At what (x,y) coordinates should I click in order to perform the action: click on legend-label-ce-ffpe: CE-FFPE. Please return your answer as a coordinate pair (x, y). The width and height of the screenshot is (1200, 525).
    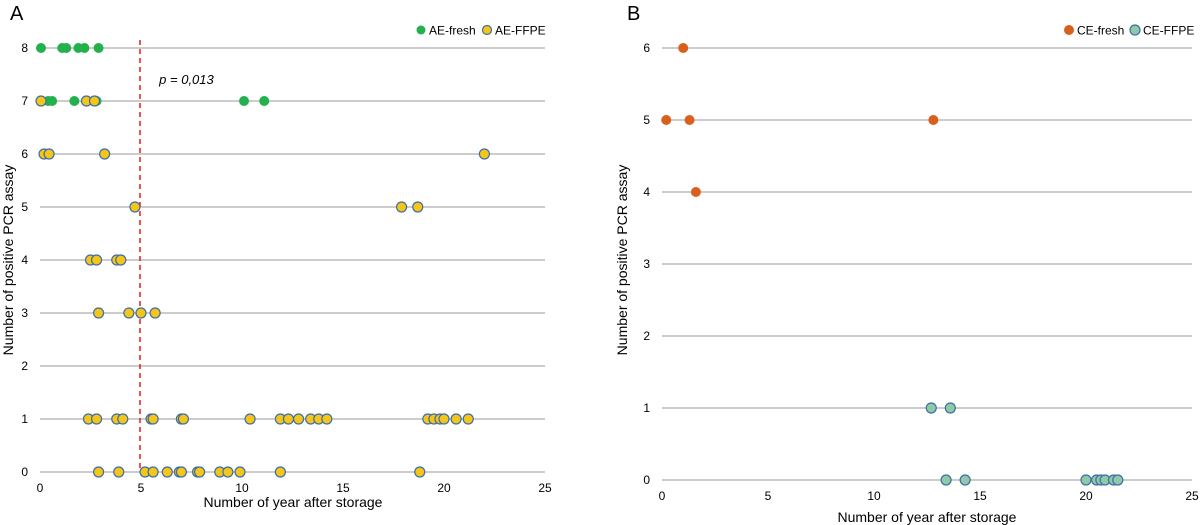
    Looking at the image, I should click on (1168, 31).